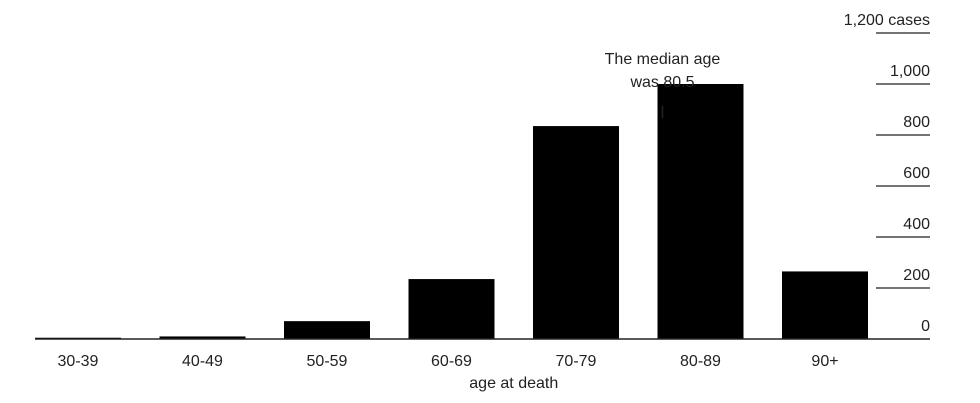  What do you see at coordinates (327, 361) in the screenshot?
I see `x-tick-label-50-59: 50-59` at bounding box center [327, 361].